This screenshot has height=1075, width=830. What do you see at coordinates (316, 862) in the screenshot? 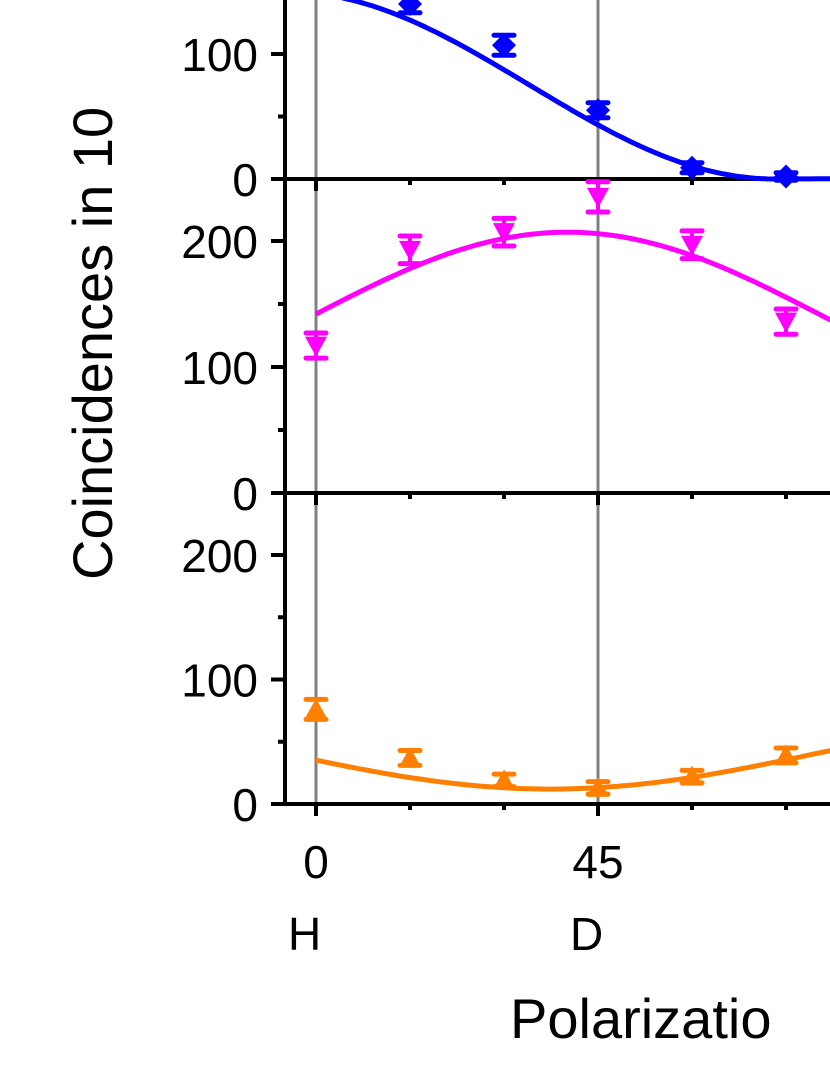
I see `x-tick-label: 0` at bounding box center [316, 862].